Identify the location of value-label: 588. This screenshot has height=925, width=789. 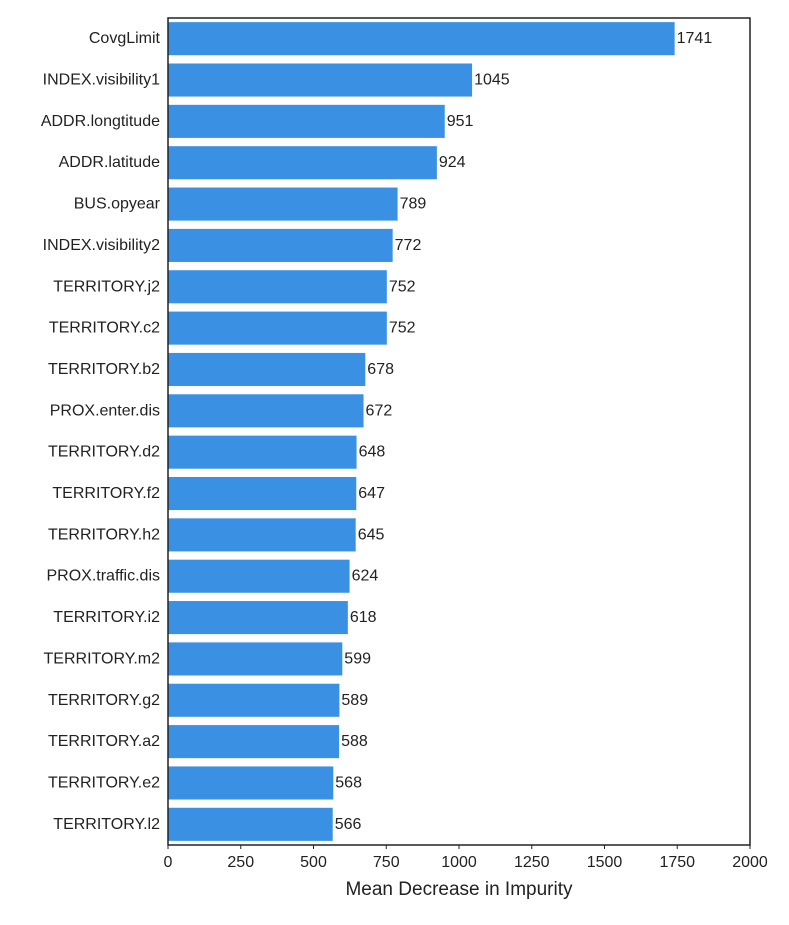
(354, 741).